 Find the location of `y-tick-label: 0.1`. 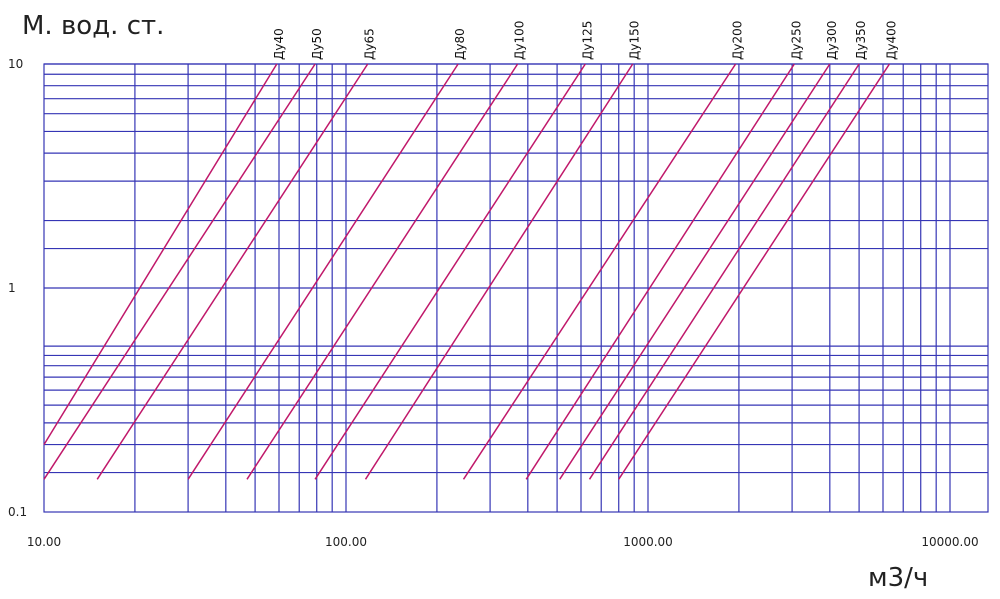

y-tick-label: 0.1 is located at coordinates (17, 512).